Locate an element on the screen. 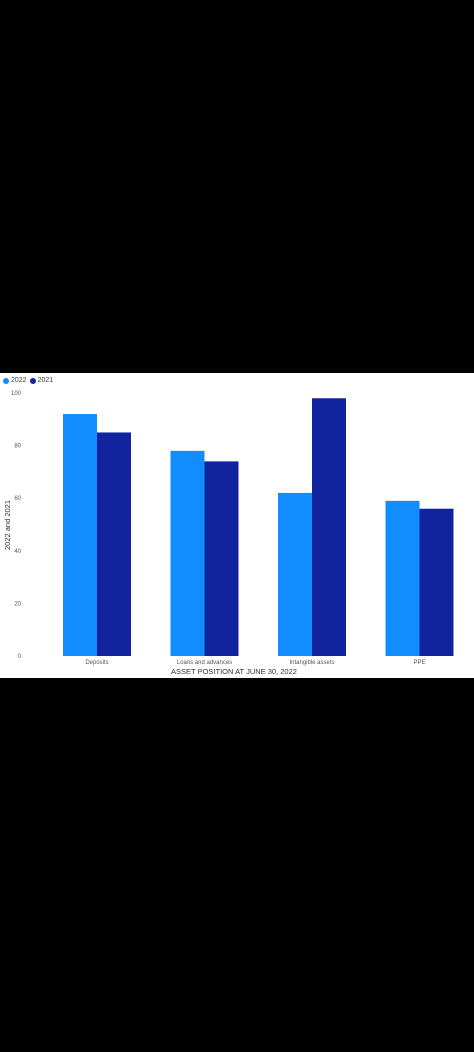 This screenshot has height=1052, width=474. y-axis-title: 2022 and 2021 is located at coordinates (7, 525).